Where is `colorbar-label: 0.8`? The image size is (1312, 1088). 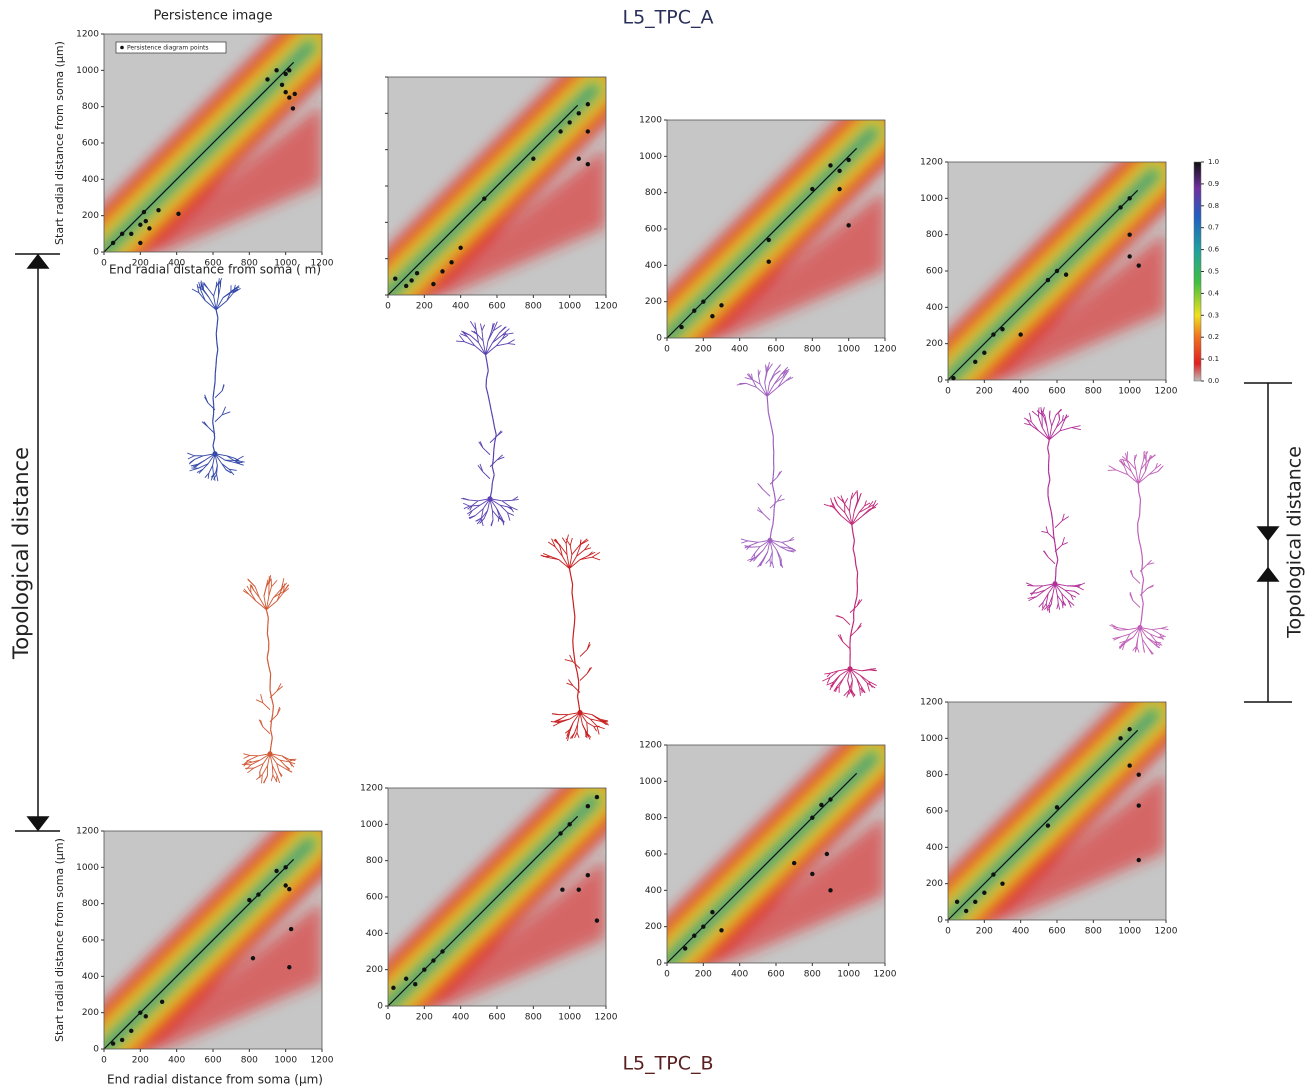
colorbar-label: 0.8 is located at coordinates (1213, 206).